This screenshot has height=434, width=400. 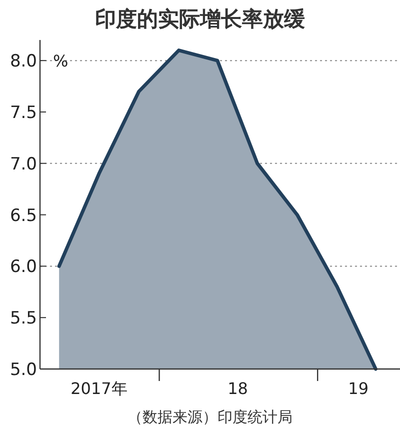 I want to click on x-tick-label: 19, so click(x=358, y=388).